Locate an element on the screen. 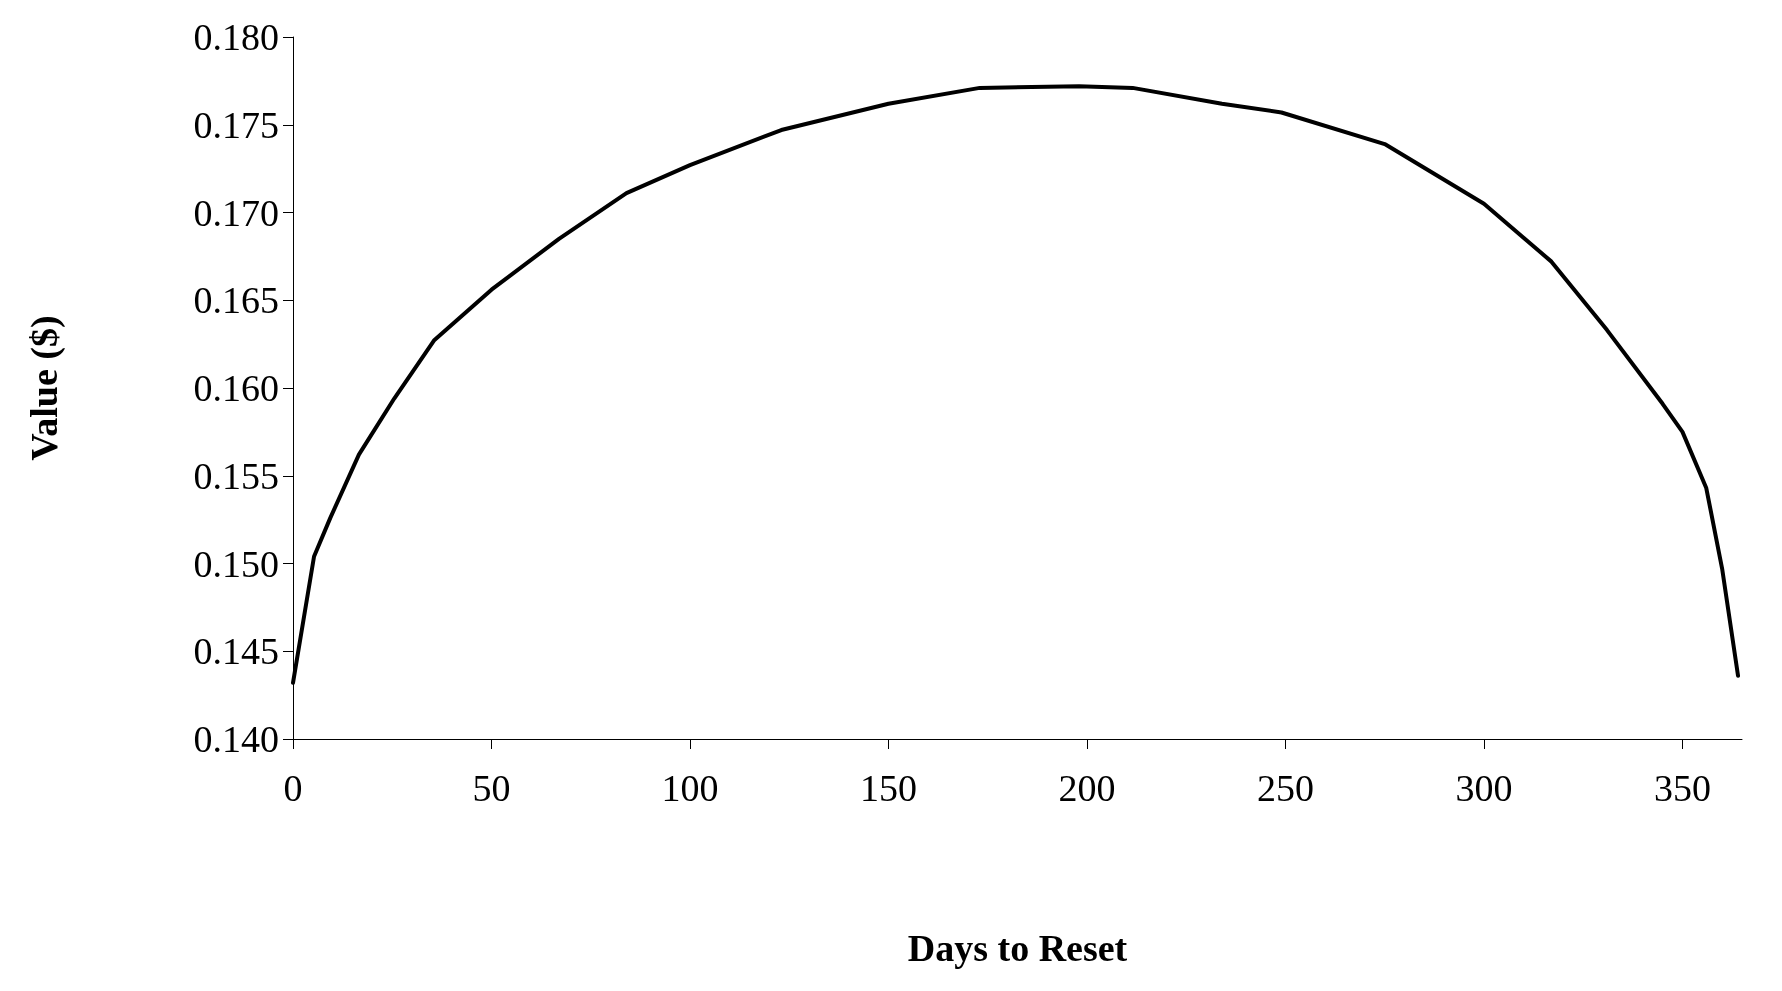 This screenshot has width=1782, height=991. x-tick-label: 350 is located at coordinates (1682, 788).